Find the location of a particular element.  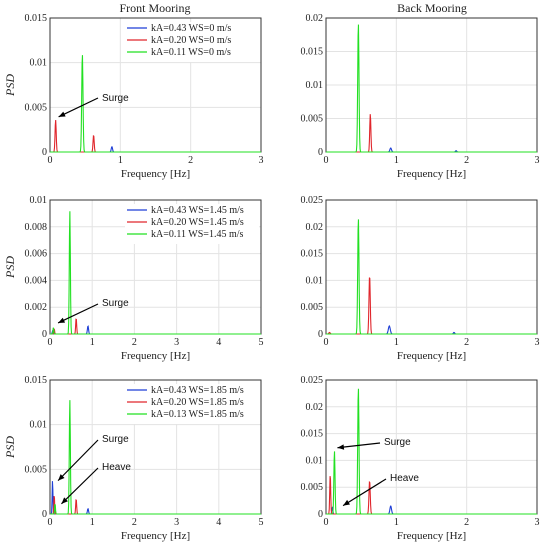

y-tick-label: 0.004 is located at coordinates (36, 280).